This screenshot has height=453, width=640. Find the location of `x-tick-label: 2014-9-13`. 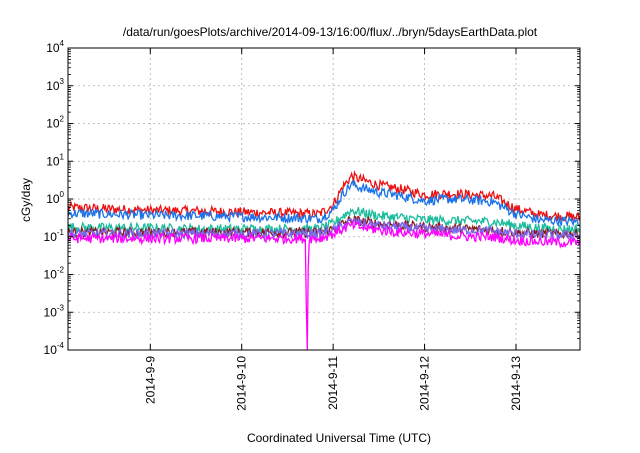

x-tick-label: 2014-9-13 is located at coordinates (516, 383).